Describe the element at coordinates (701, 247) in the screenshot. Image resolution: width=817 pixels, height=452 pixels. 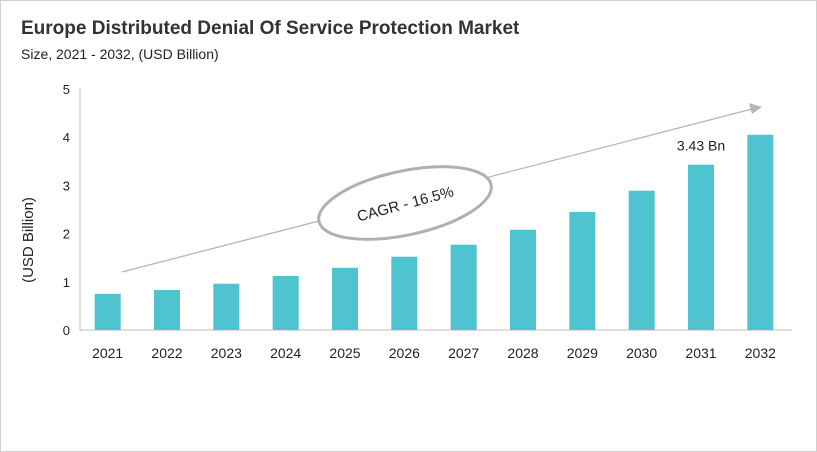
I see `bar-2031` at that location.